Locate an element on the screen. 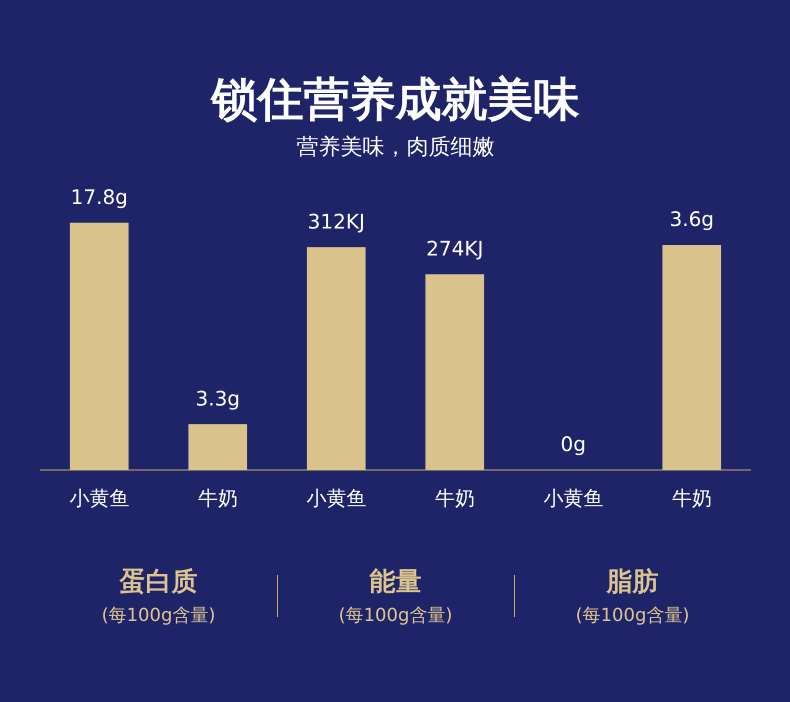 This screenshot has height=702, width=790. data-label: 3.3g is located at coordinates (217, 398).